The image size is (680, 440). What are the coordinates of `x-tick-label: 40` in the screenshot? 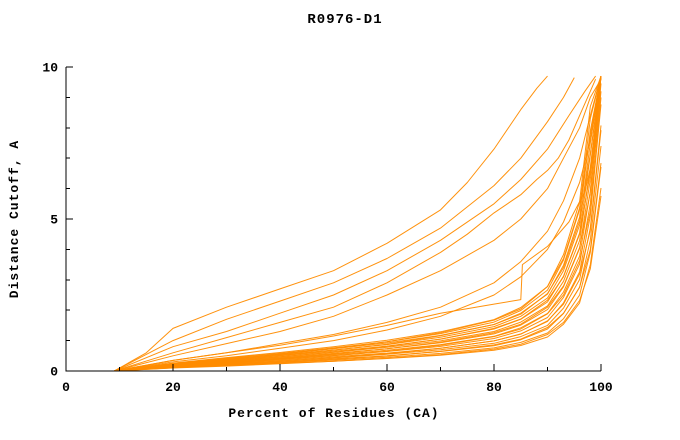 It's located at (280, 387).